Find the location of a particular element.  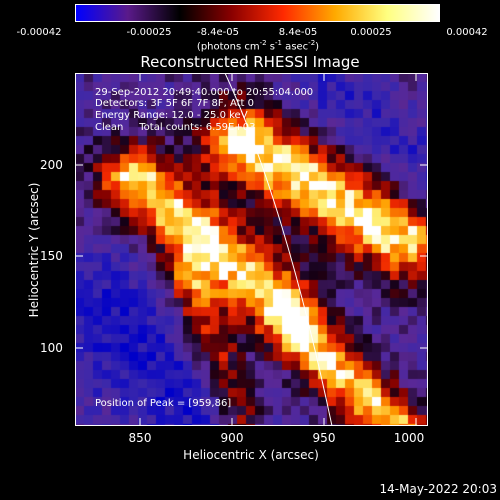

x-tick-label: 1000 is located at coordinates (409, 438).